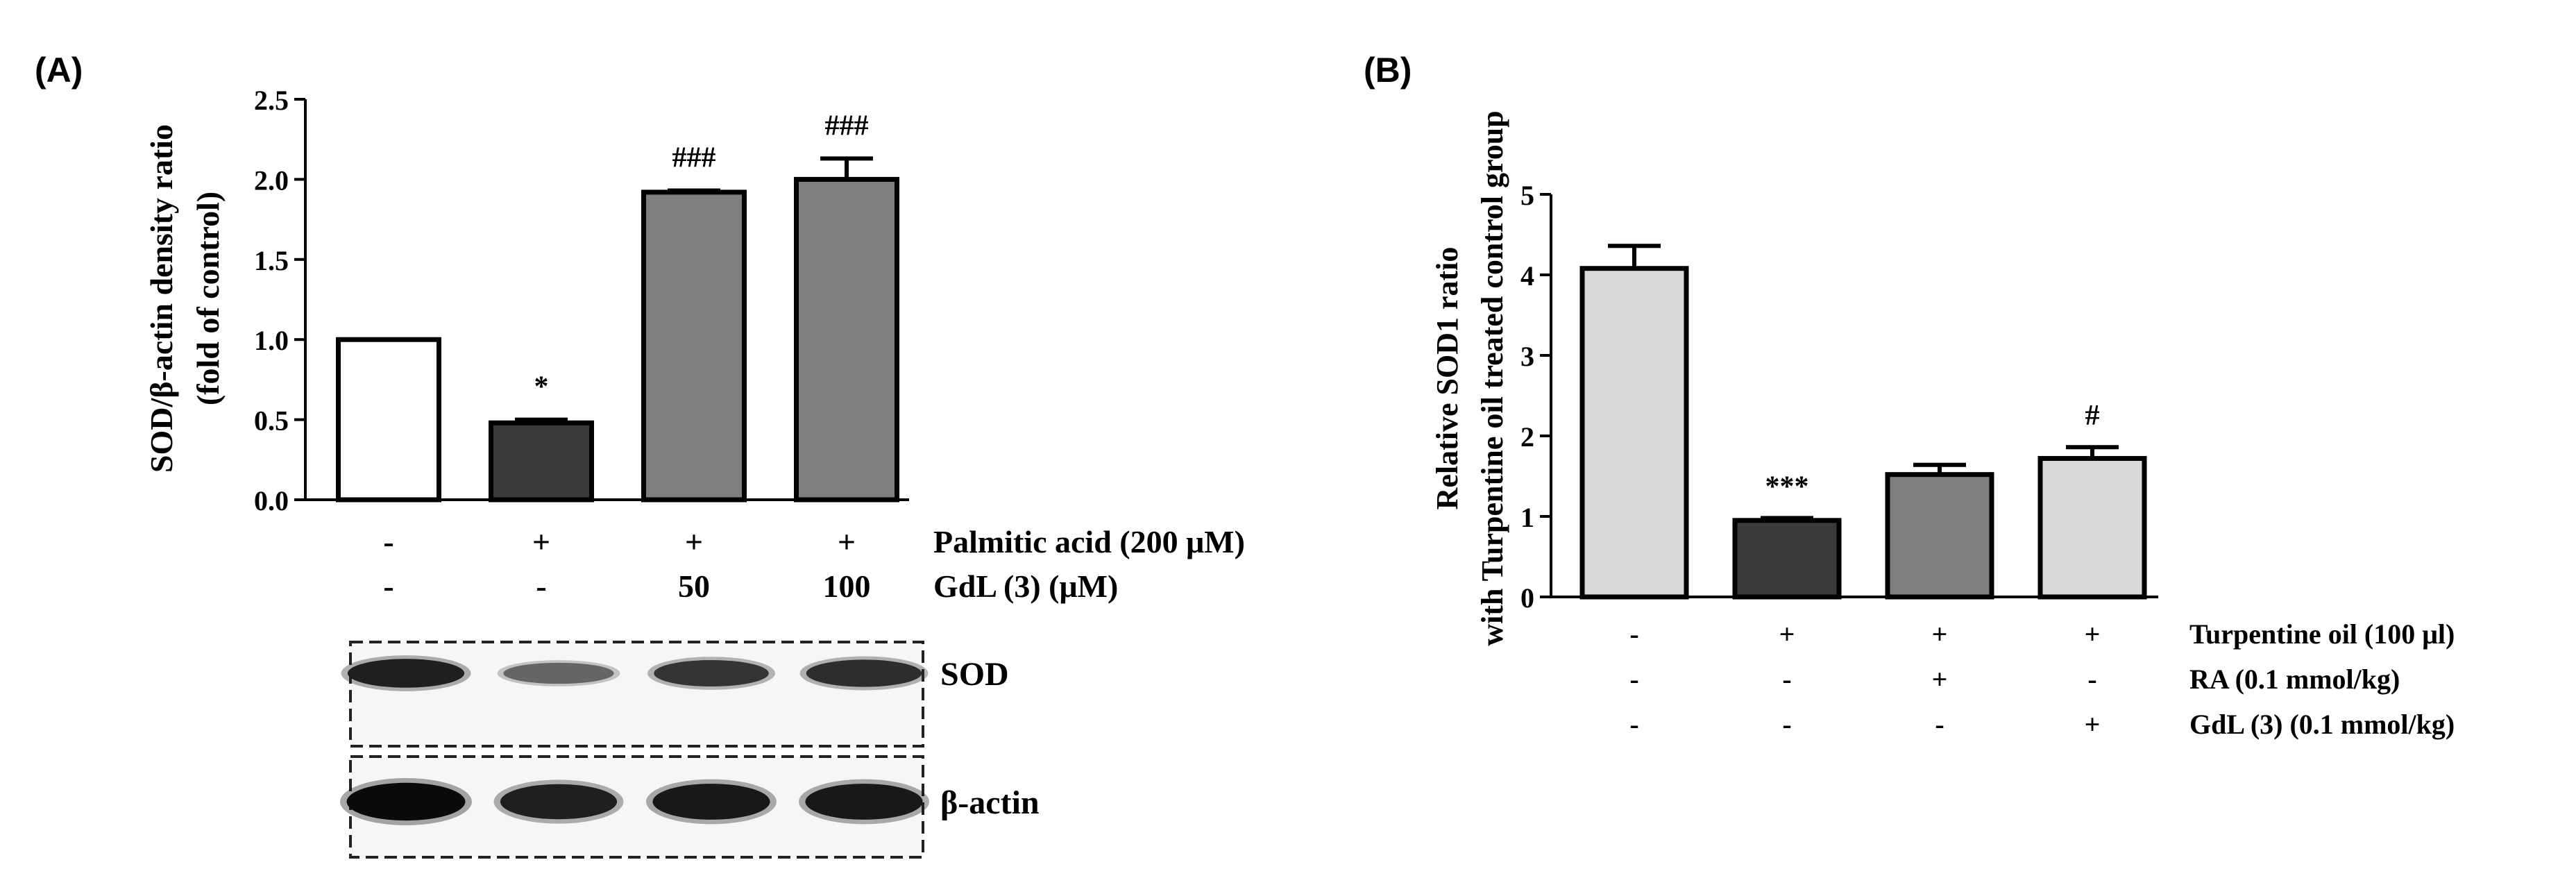 Image resolution: width=2576 pixels, height=894 pixels. Describe the element at coordinates (974, 674) in the screenshot. I see `blot-row-label: SOD` at that location.